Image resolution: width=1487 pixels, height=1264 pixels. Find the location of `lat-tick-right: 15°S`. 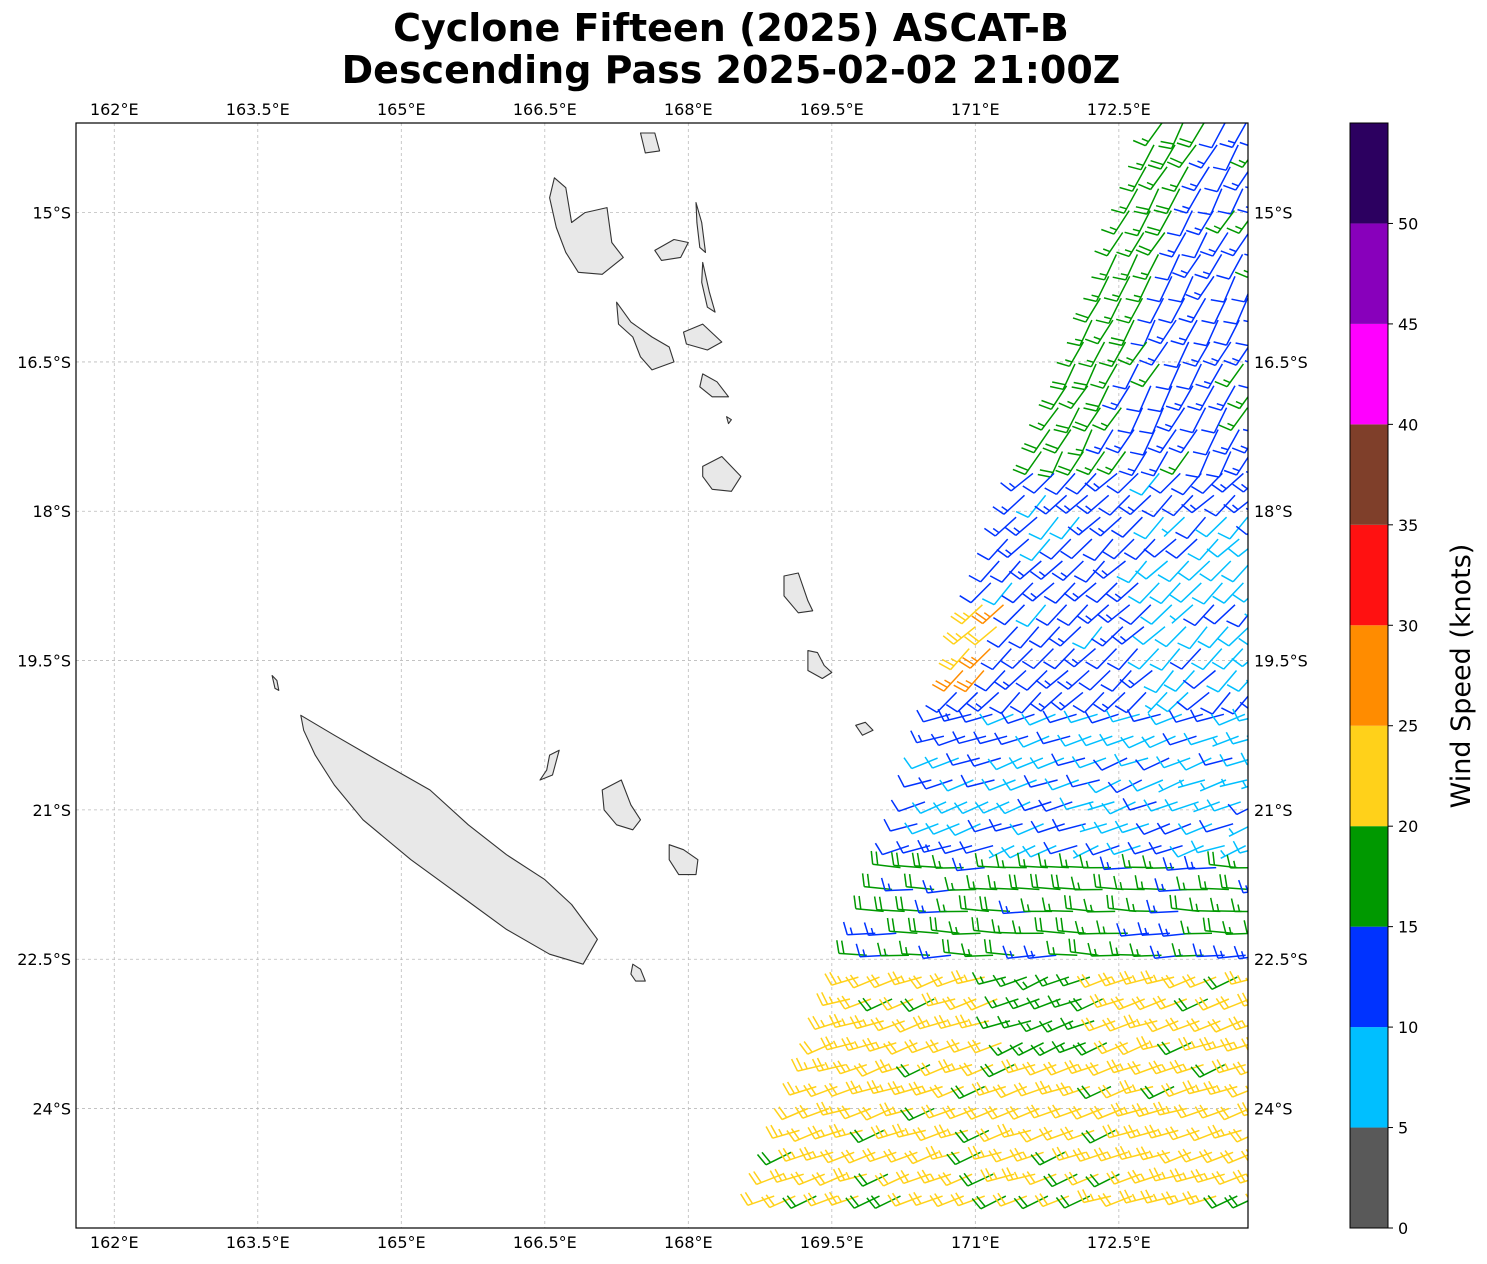

lat-tick-right: 15°S is located at coordinates (1273, 213).